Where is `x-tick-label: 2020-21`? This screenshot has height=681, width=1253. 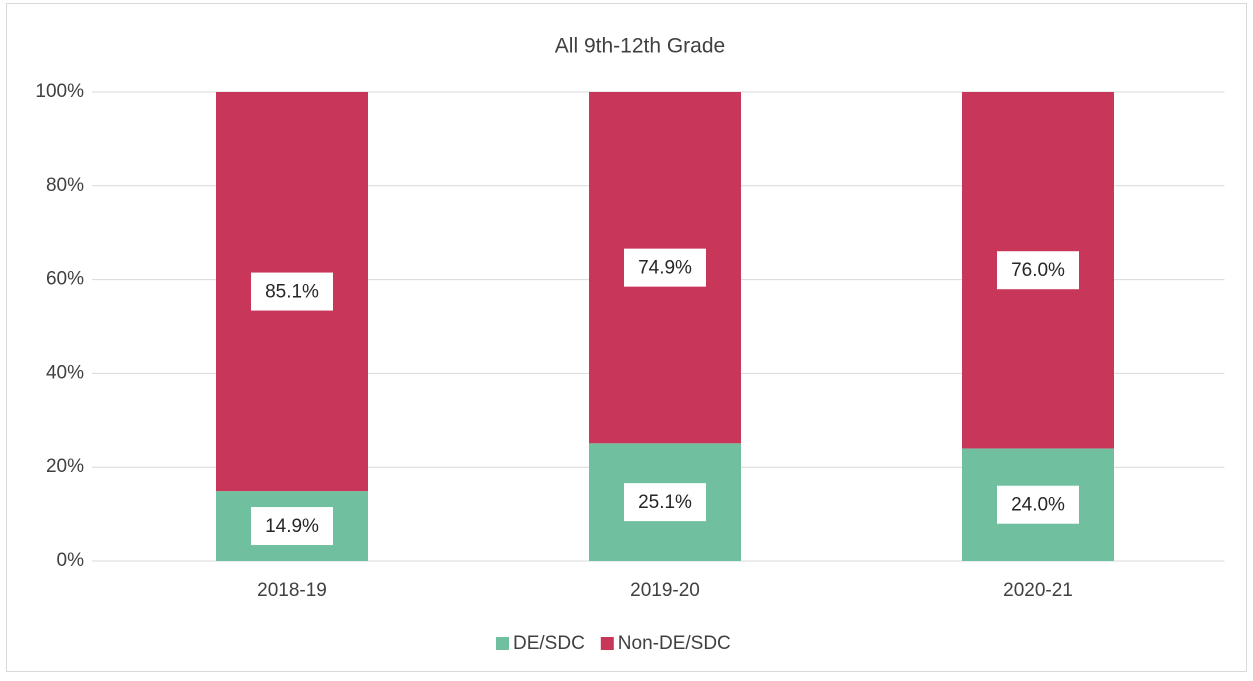 x-tick-label: 2020-21 is located at coordinates (1038, 590).